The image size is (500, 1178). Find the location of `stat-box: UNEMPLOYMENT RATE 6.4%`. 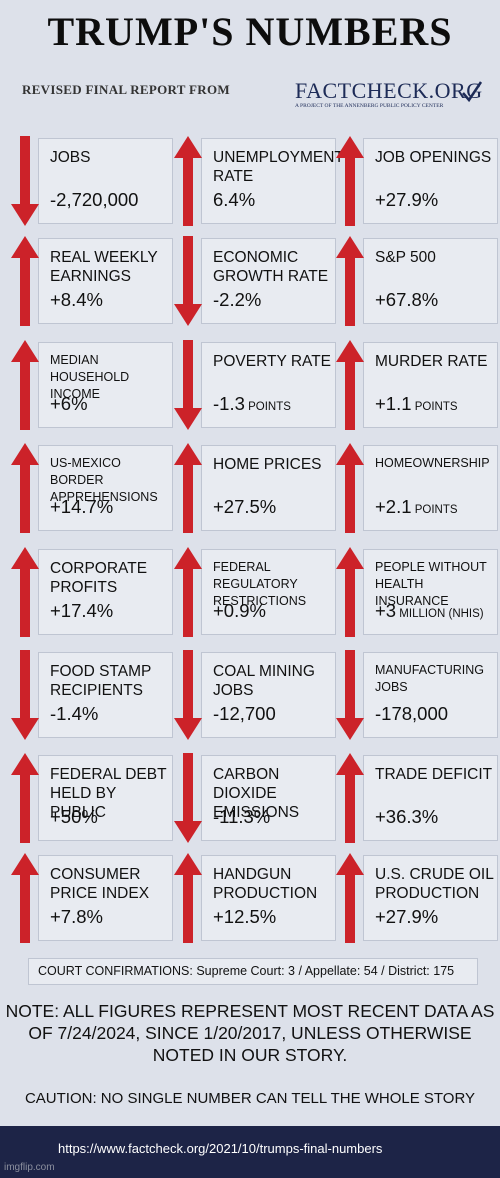

stat-box: UNEMPLOYMENT RATE 6.4% is located at coordinates (272, 181).